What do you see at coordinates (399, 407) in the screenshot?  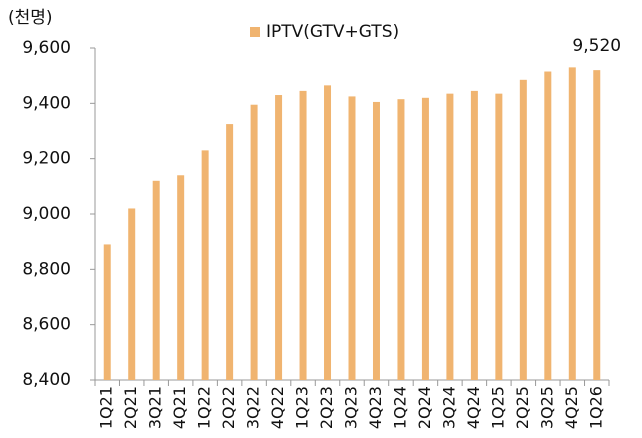 I see `x-tick-label: 1Q24` at bounding box center [399, 407].